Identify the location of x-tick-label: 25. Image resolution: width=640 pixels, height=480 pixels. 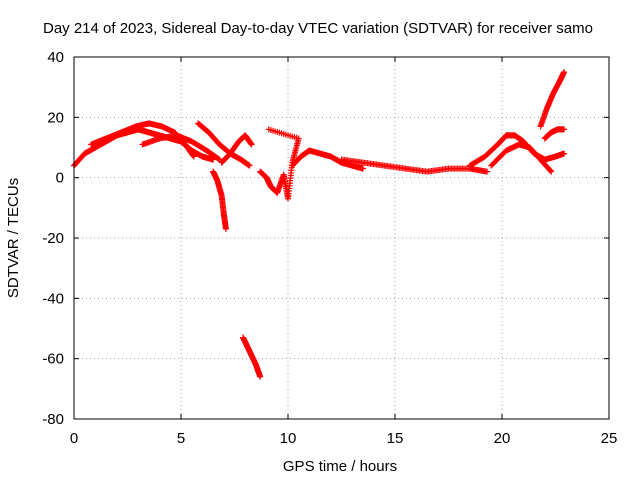
(609, 438).